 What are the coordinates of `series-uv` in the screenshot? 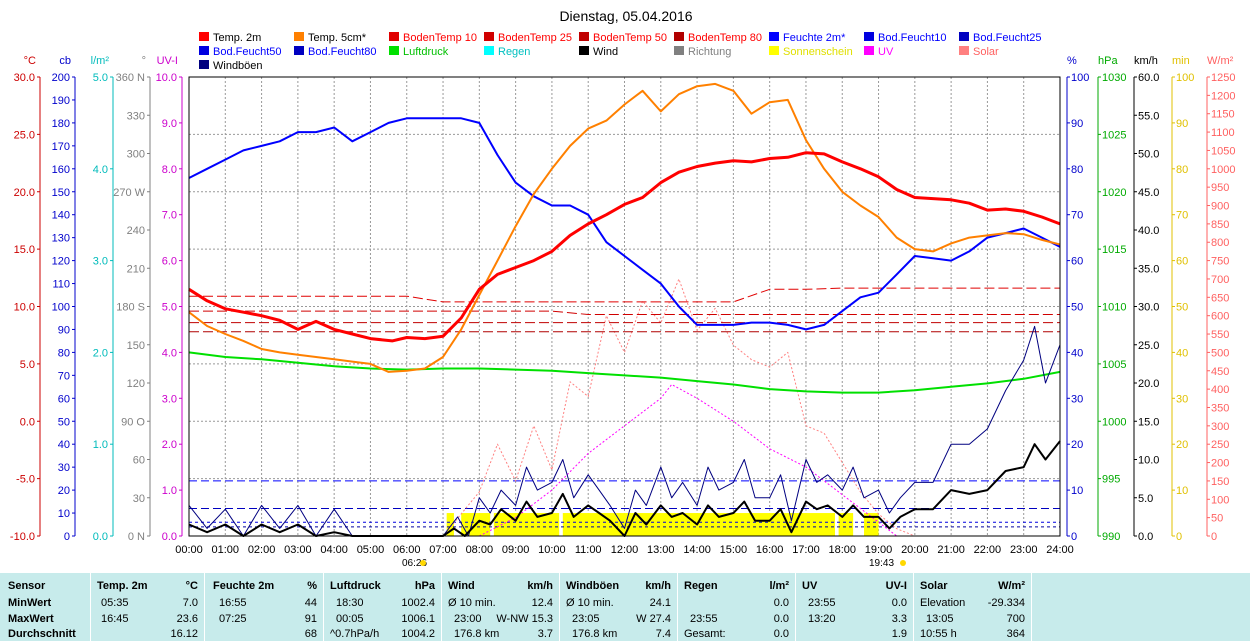 It's located at (688, 460).